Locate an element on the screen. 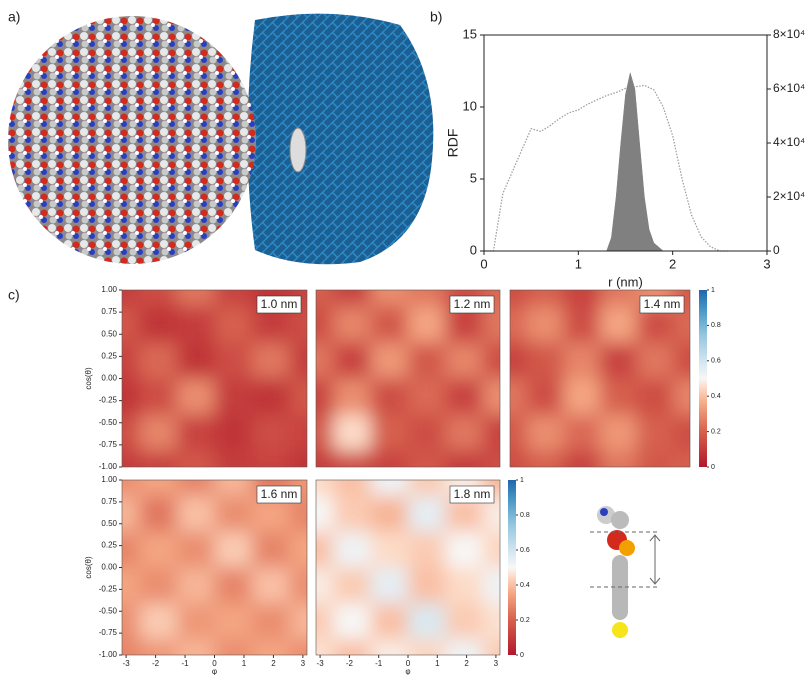  line is located at coordinates (607, 168).